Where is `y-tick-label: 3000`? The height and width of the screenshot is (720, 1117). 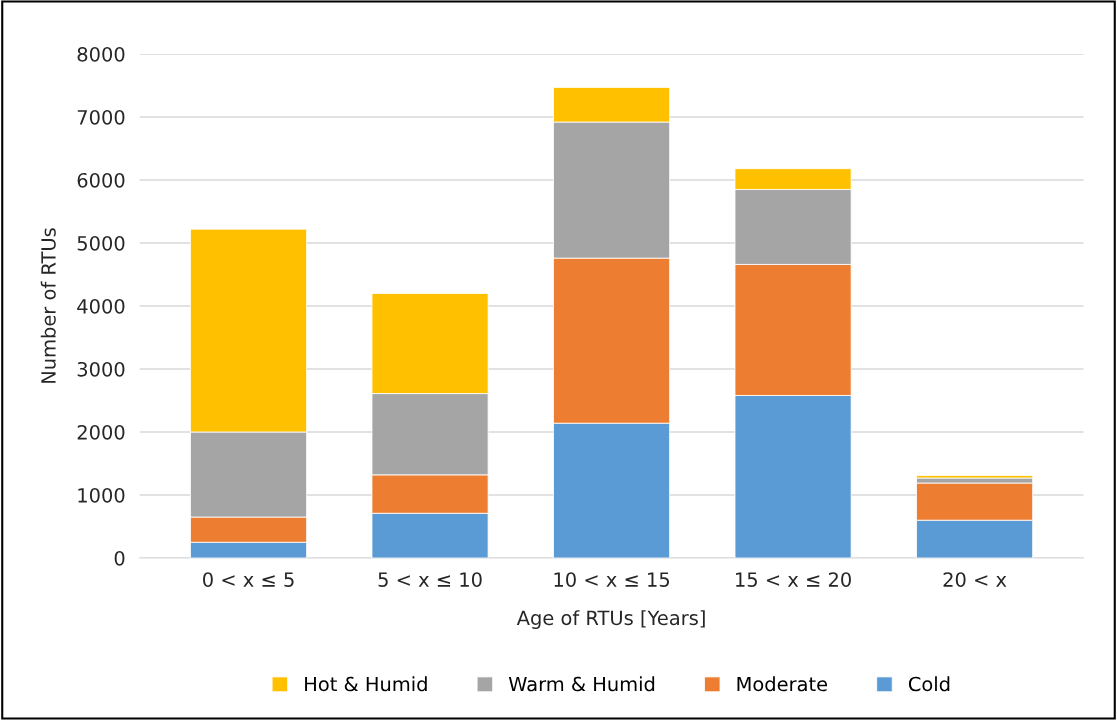 y-tick-label: 3000 is located at coordinates (101, 369).